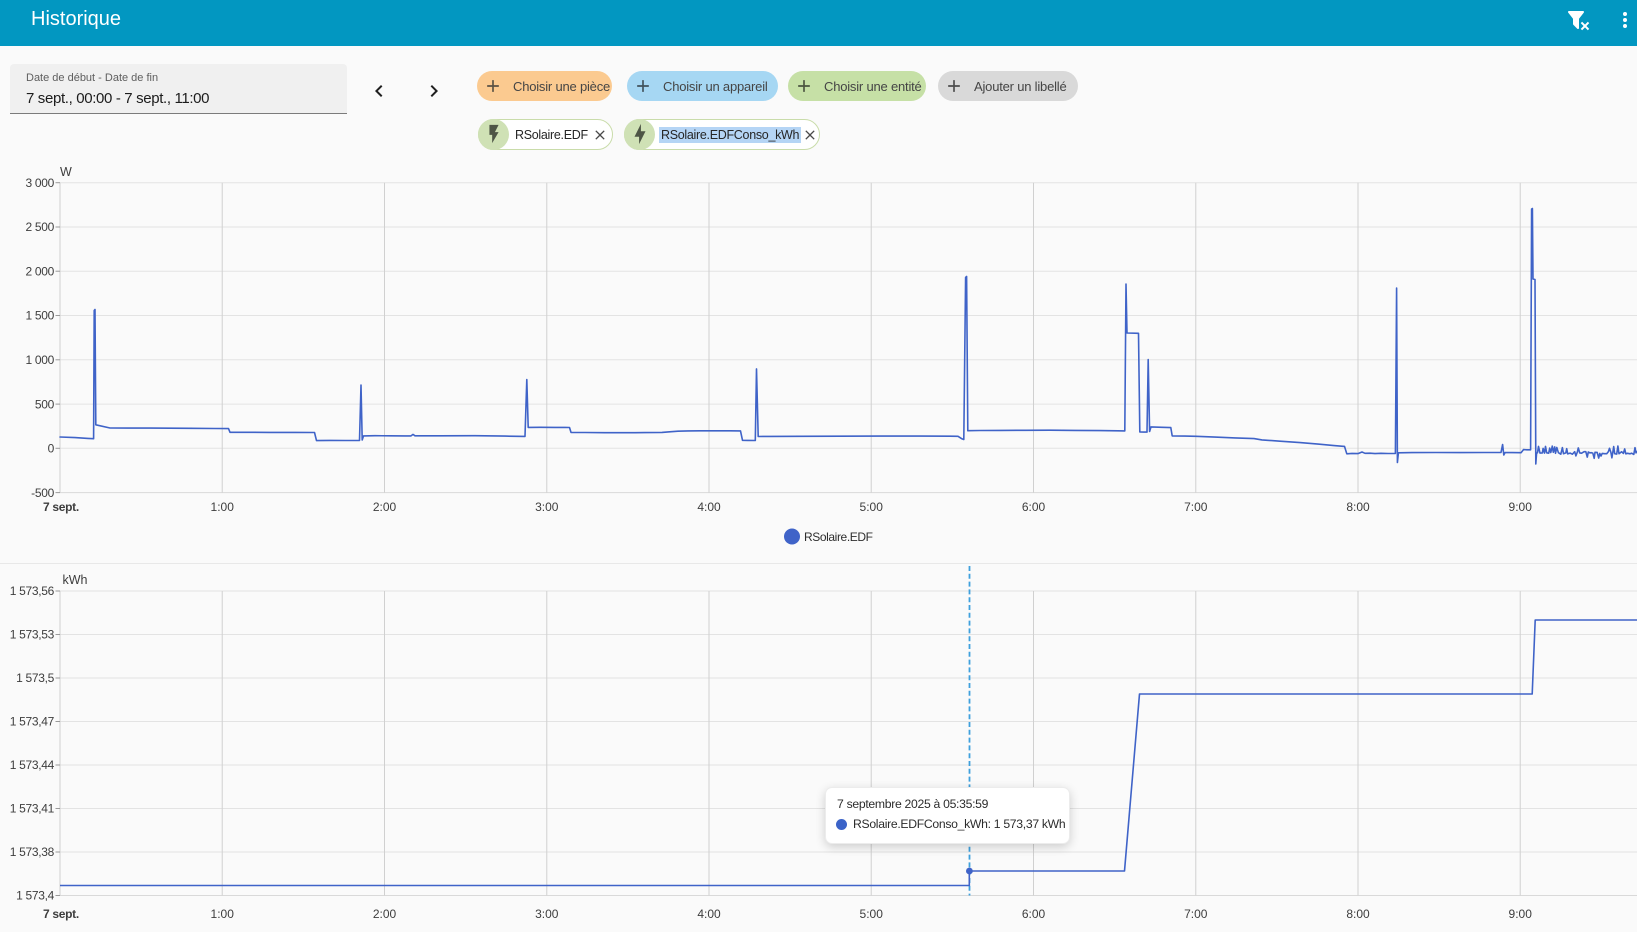 This screenshot has height=932, width=1637. I want to click on svg-text: kWh, so click(75, 580).